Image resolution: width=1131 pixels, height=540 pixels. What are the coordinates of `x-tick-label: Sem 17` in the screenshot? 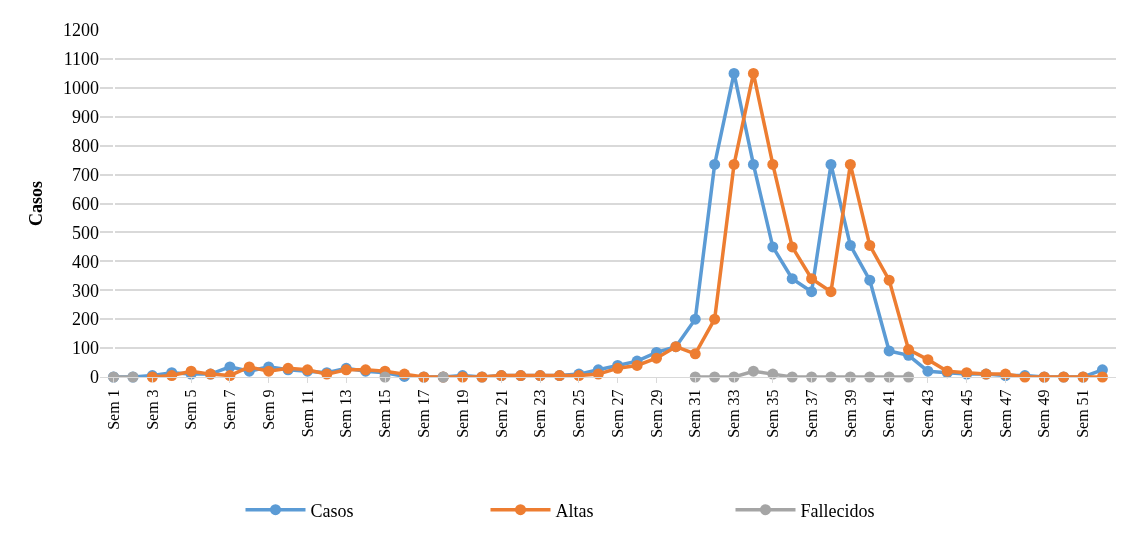 It's located at (423, 413).